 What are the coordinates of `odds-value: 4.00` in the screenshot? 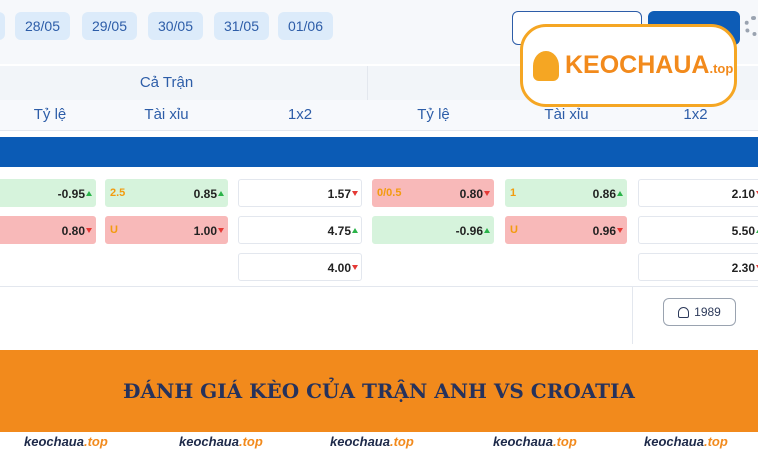 It's located at (339, 268).